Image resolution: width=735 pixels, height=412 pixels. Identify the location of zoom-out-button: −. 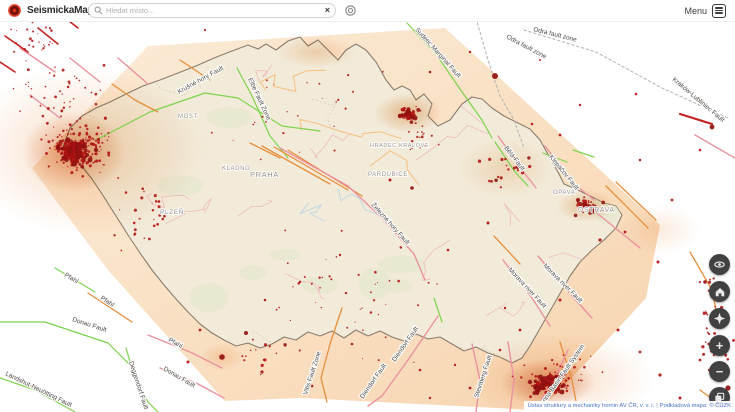
(719, 371).